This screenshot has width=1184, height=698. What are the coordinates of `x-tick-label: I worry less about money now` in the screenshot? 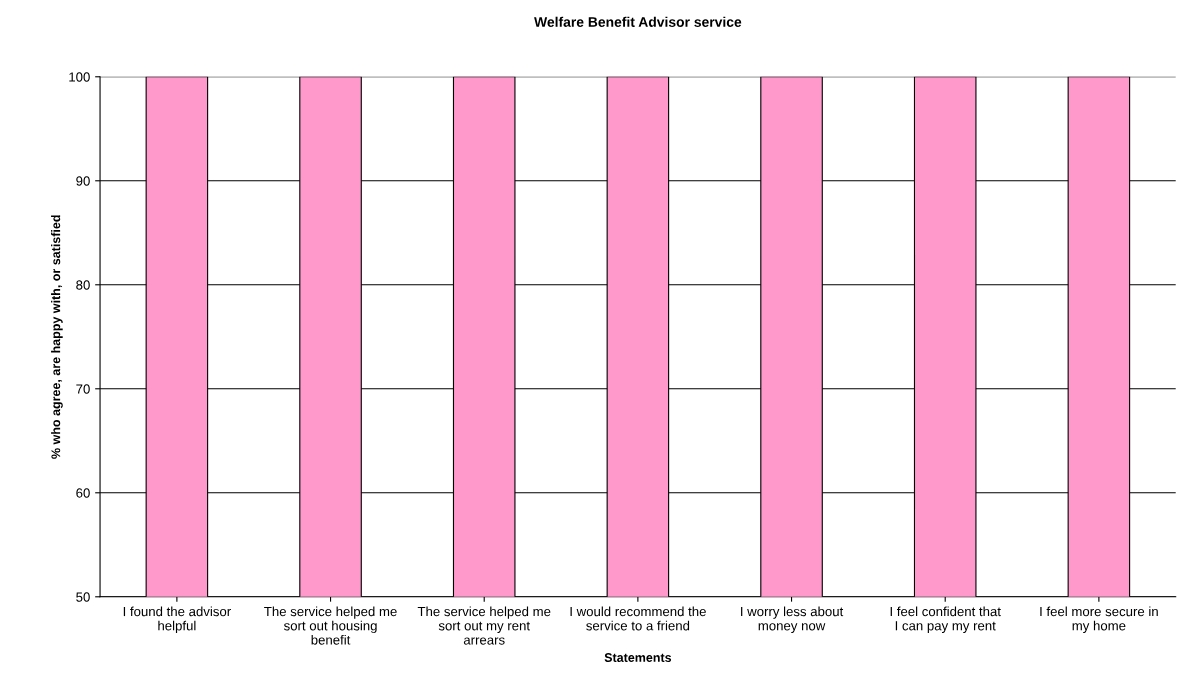 It's located at (792, 620).